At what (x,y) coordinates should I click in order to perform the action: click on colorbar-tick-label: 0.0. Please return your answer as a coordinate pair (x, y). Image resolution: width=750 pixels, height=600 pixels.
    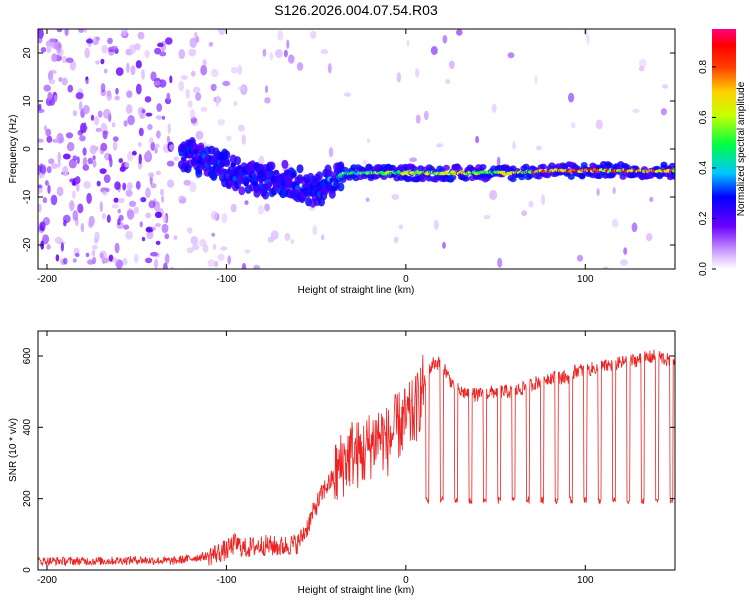
    Looking at the image, I should click on (703, 269).